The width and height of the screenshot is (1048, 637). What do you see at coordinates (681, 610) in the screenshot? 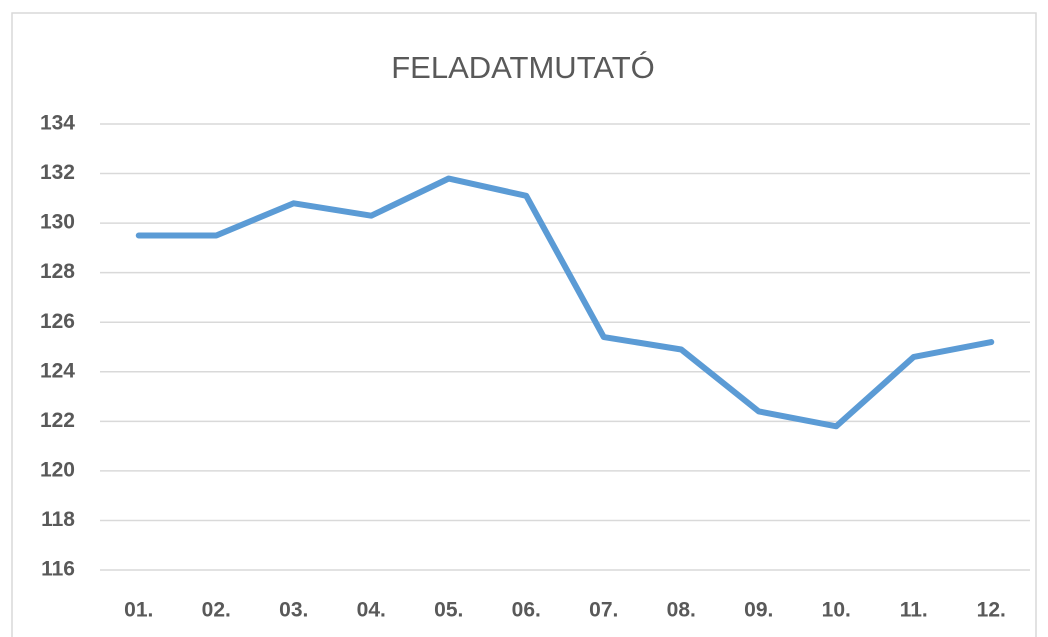
I see `x-tick-label: 08.` at bounding box center [681, 610].